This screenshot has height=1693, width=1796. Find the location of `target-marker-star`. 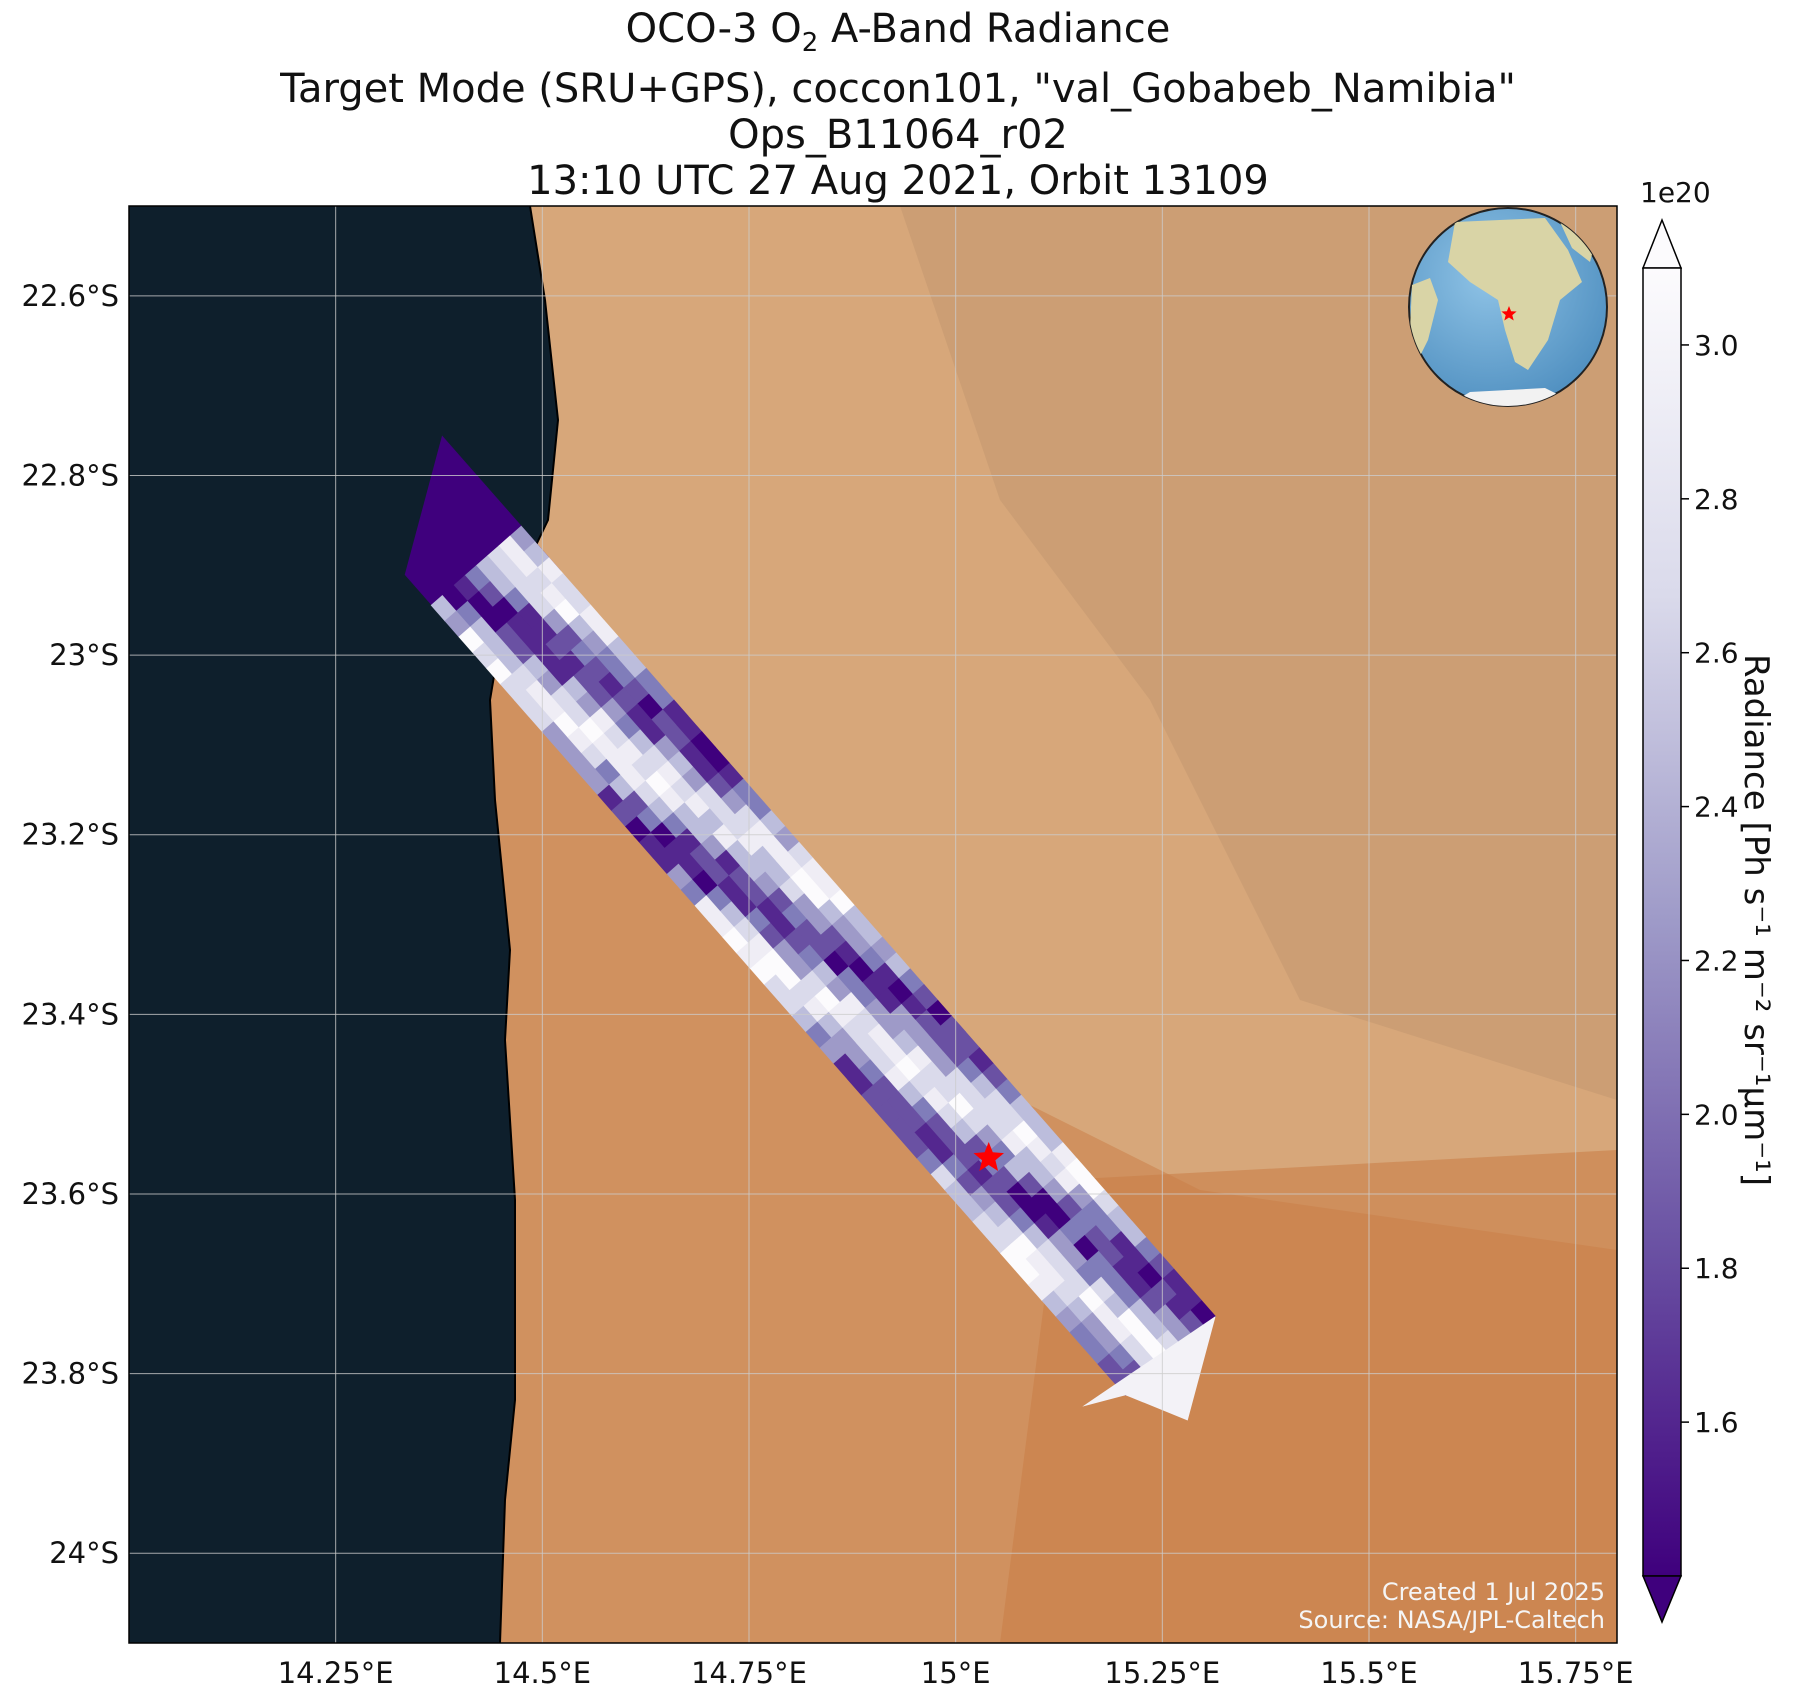

target-marker-star is located at coordinates (988, 1156).